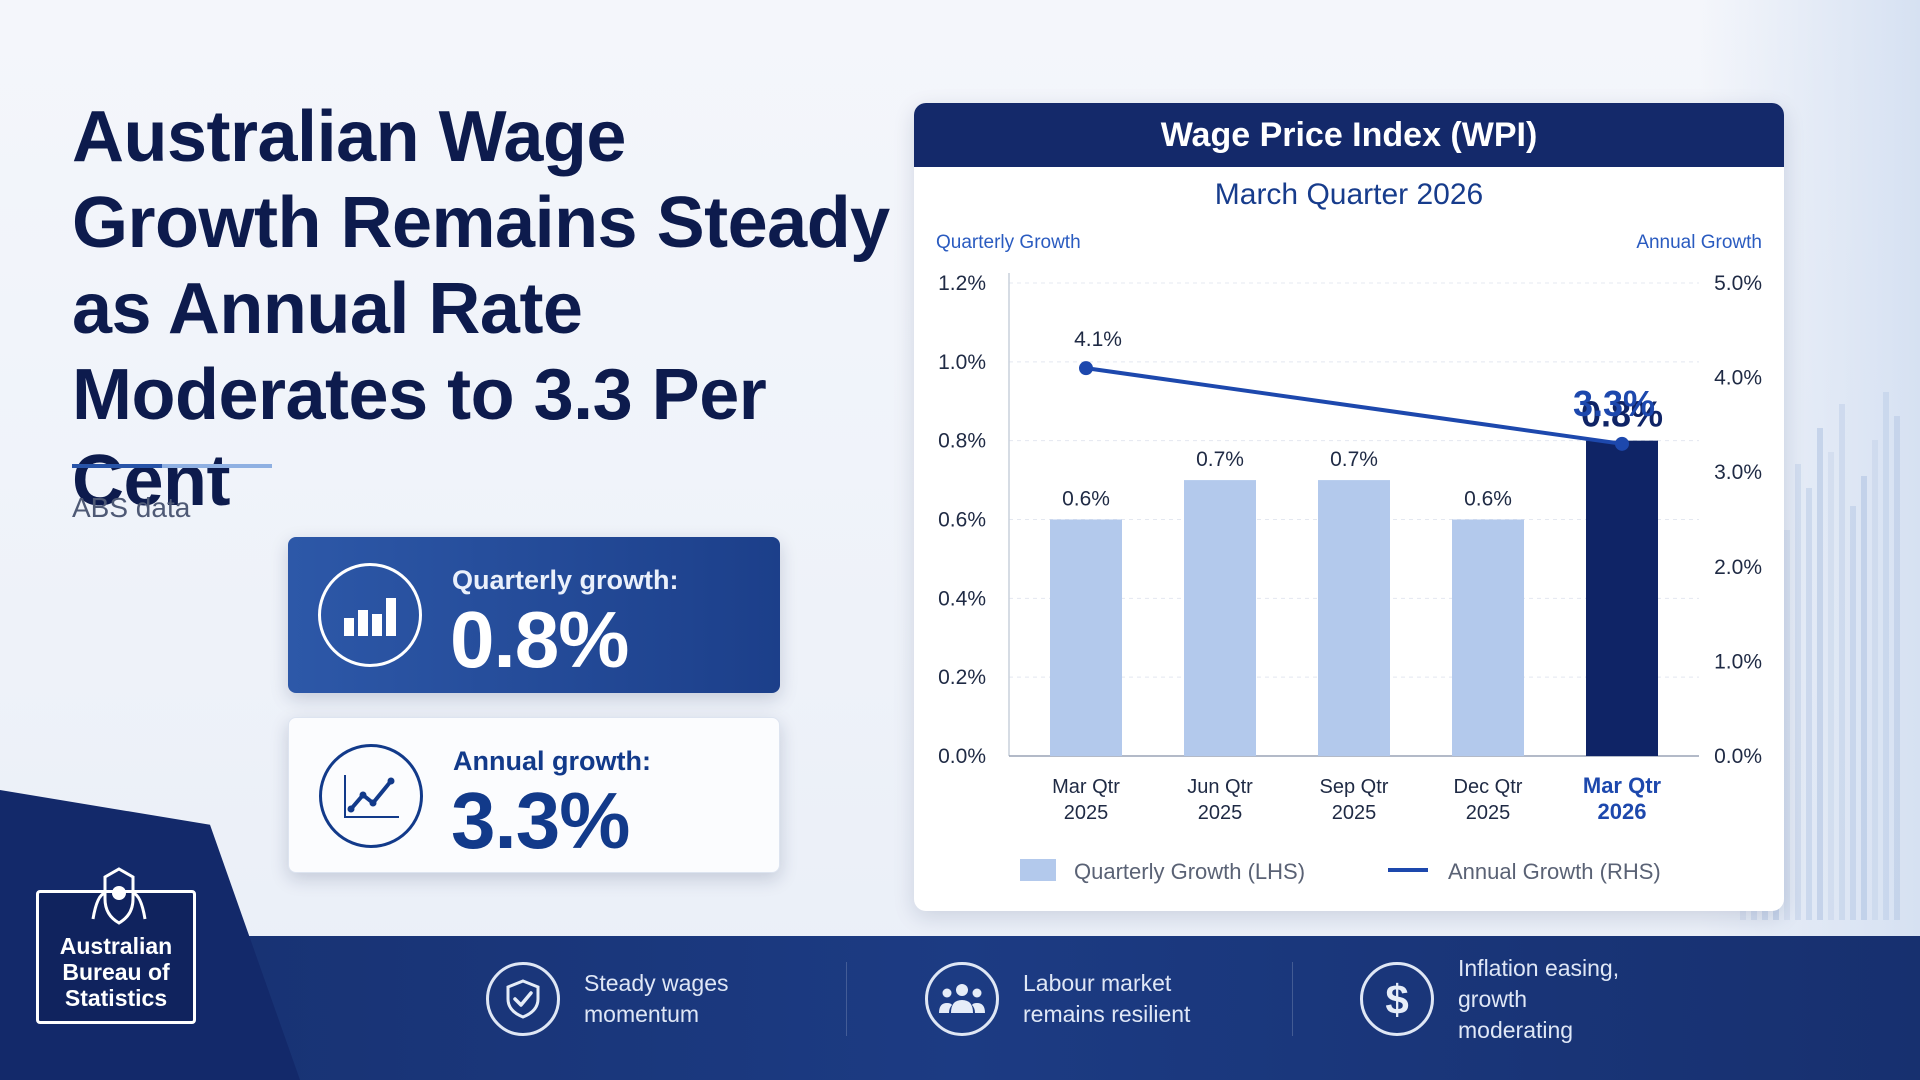 The image size is (1920, 1080). What do you see at coordinates (1738, 472) in the screenshot?
I see `right-tick-label: 3.0%` at bounding box center [1738, 472].